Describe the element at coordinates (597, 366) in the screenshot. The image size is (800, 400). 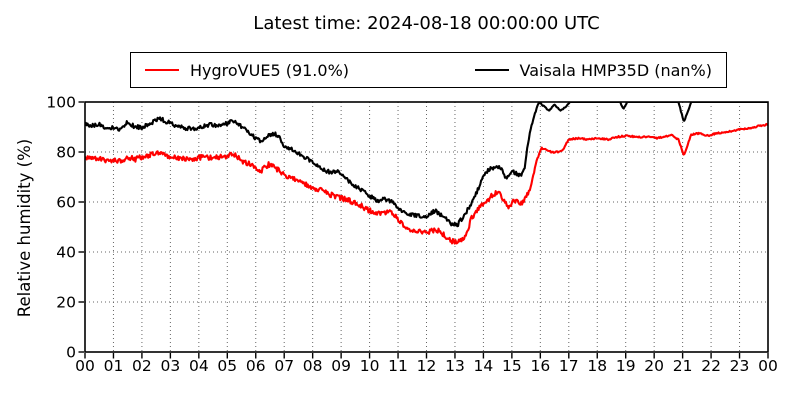
I see `x-tick-label: 18` at that location.